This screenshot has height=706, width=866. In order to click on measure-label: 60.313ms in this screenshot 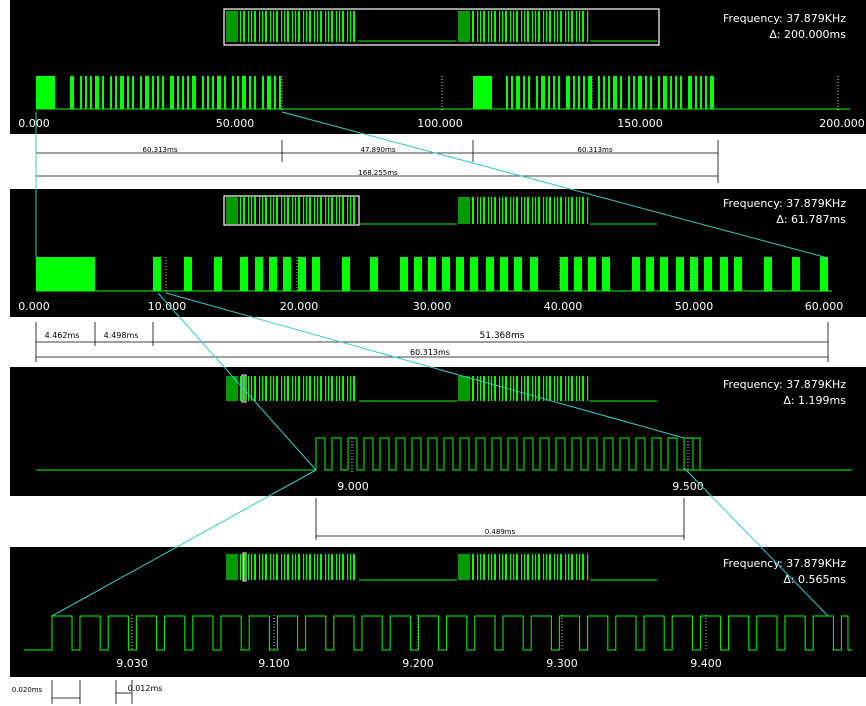, I will do `click(430, 352)`.